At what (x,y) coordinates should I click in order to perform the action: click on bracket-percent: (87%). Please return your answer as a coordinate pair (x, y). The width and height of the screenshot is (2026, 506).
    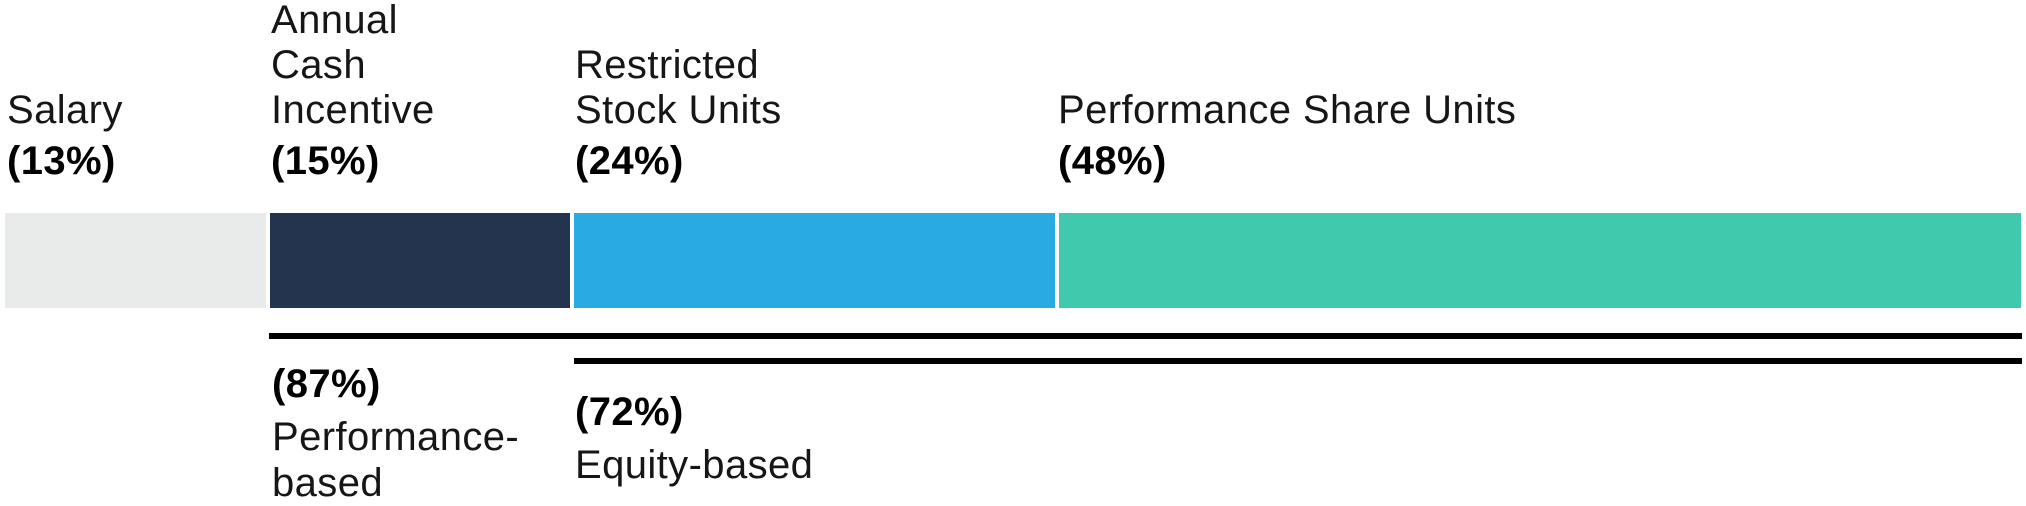
    Looking at the image, I should click on (326, 384).